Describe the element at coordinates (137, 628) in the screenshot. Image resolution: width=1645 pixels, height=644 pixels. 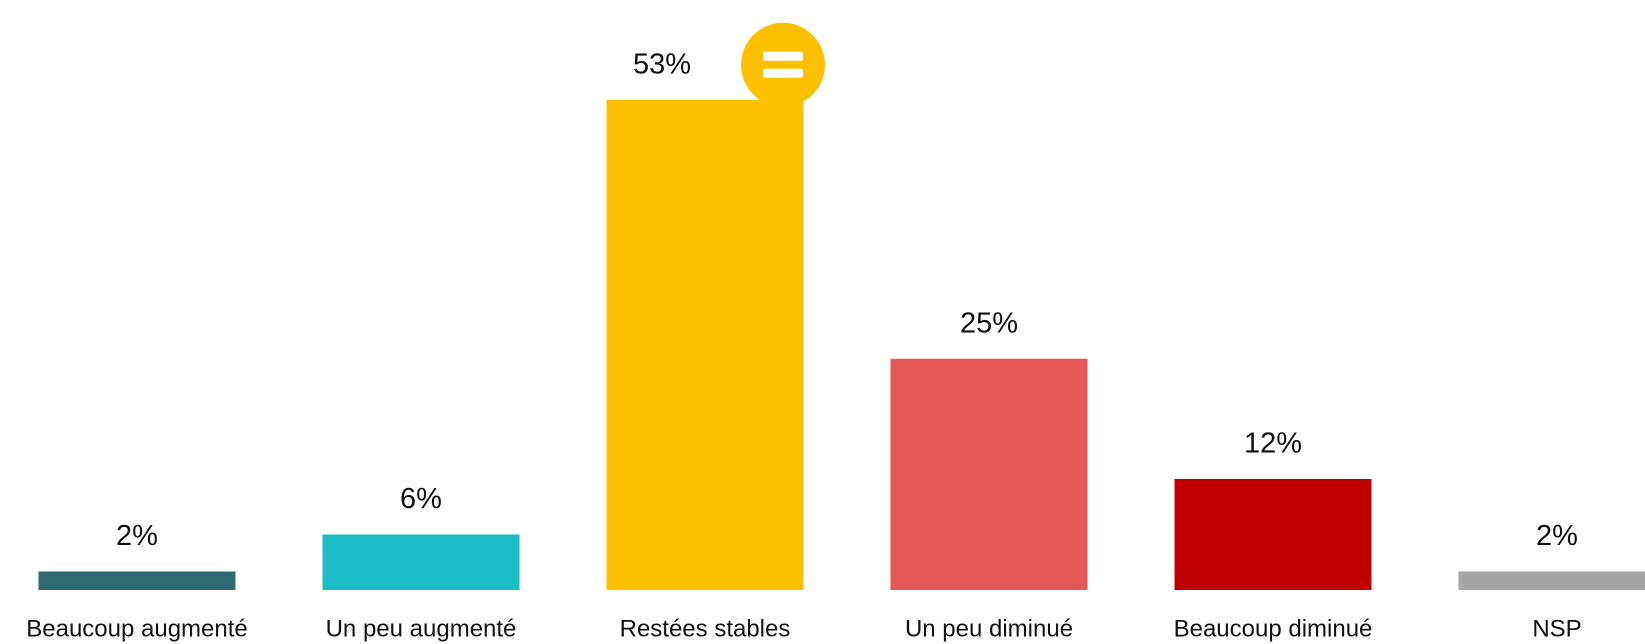
I see `x-tick-label: Beaucoup augmenté` at that location.